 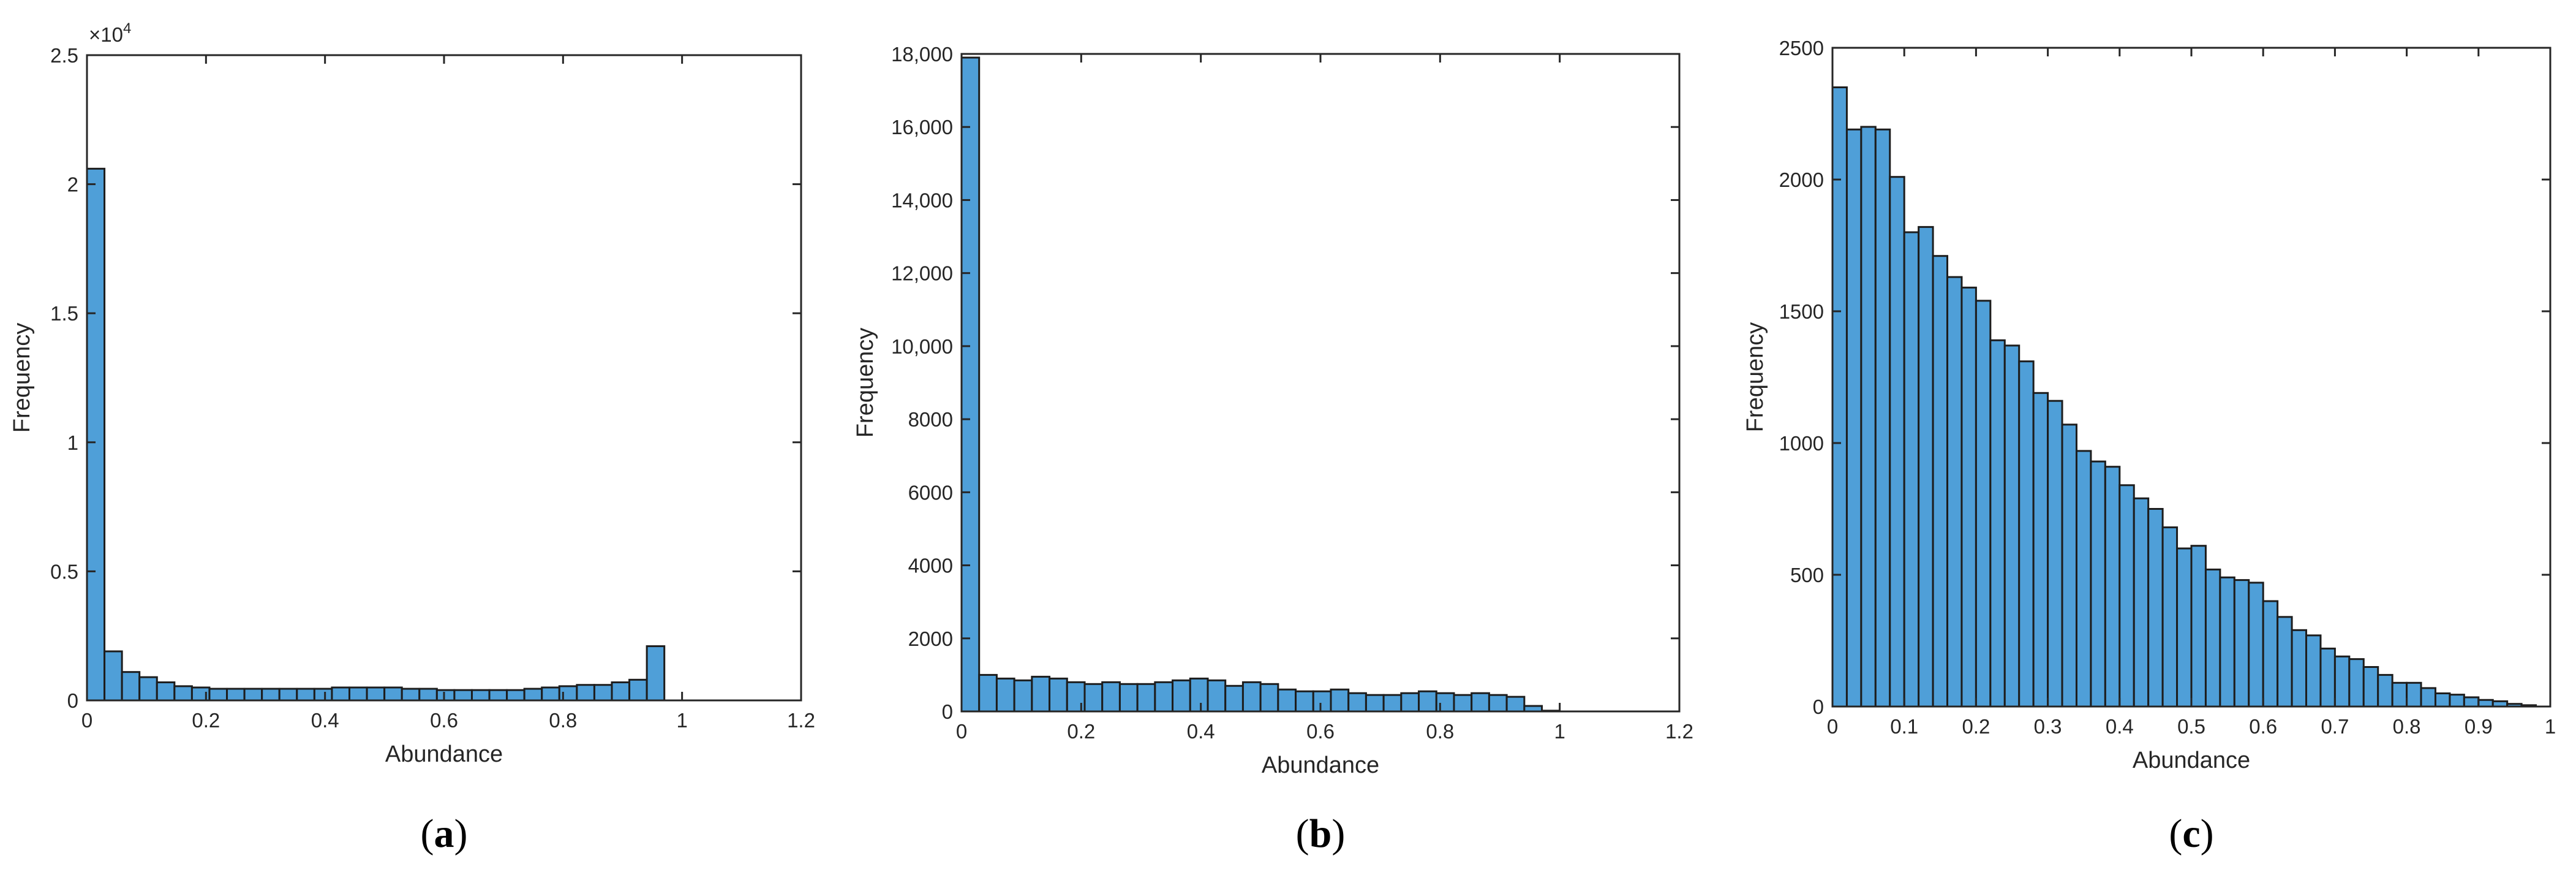 What do you see at coordinates (64, 314) in the screenshot?
I see `y-tick-label: 1.5` at bounding box center [64, 314].